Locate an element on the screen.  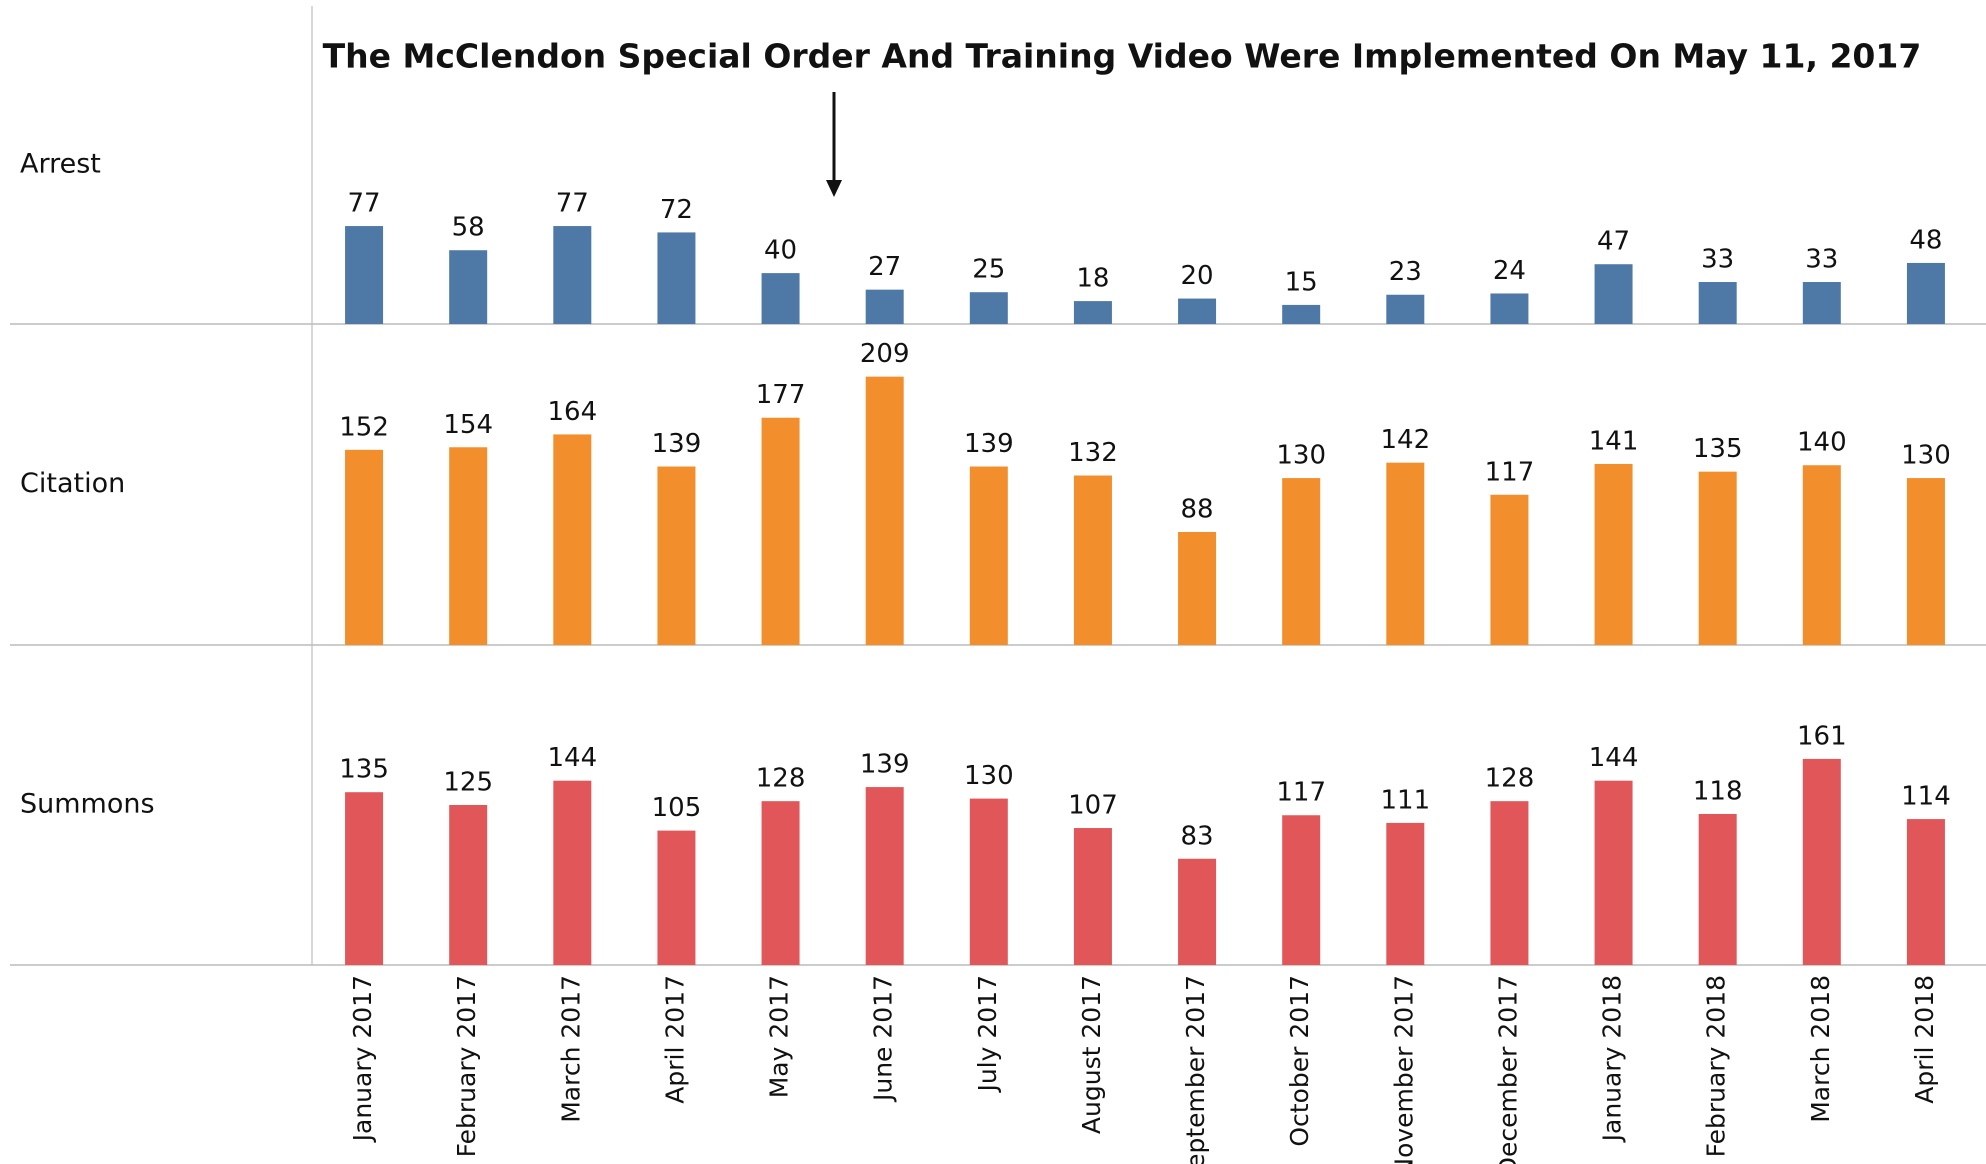
x-tick-label: January 2017 is located at coordinates (362, 1059).